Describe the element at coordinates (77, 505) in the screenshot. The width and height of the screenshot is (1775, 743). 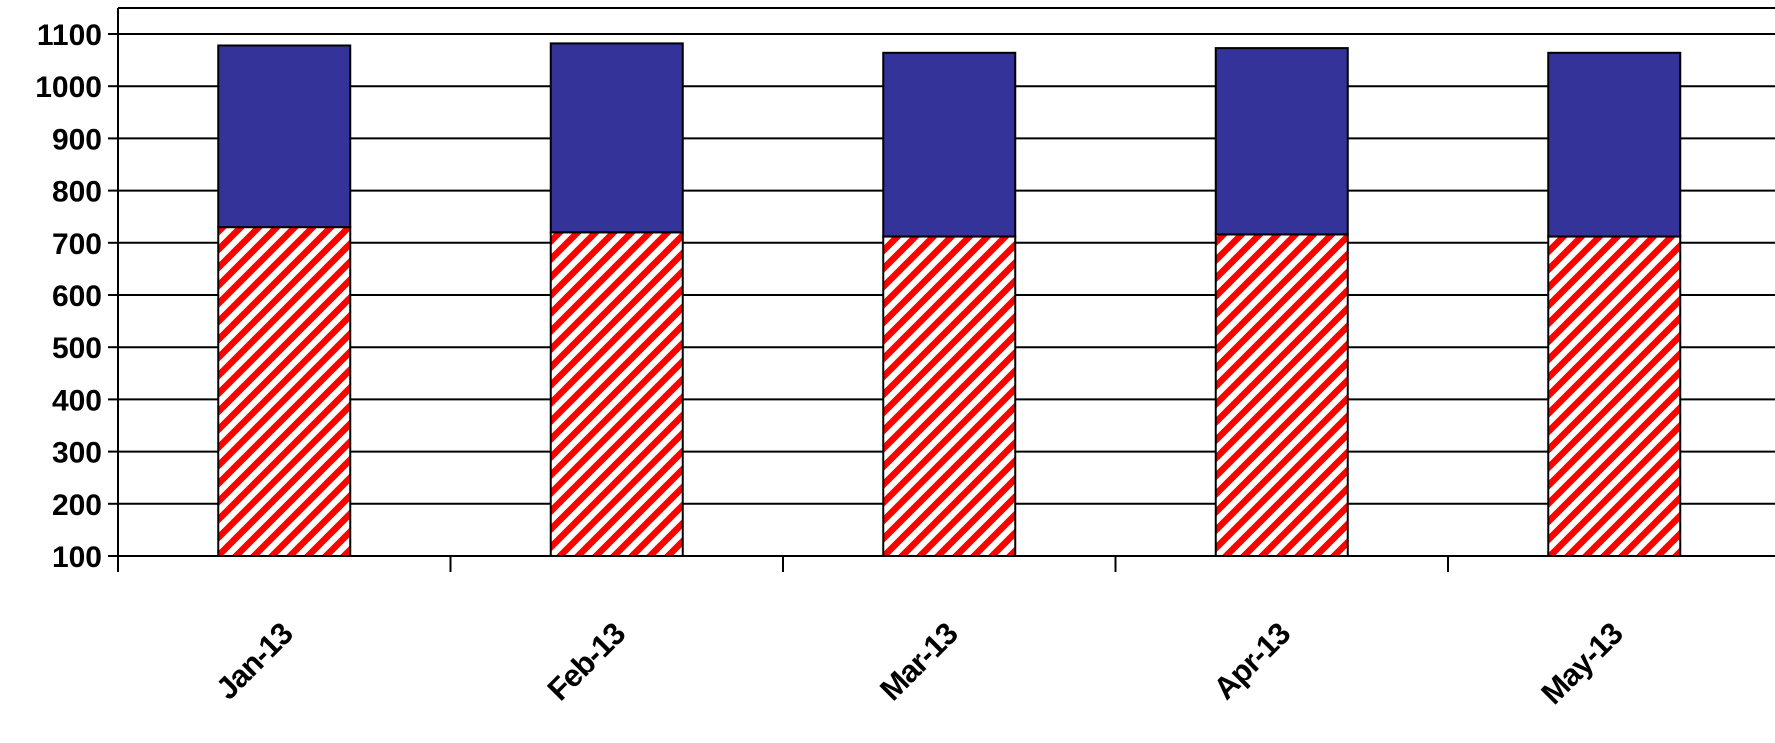
I see `y-tick-label: 200` at that location.